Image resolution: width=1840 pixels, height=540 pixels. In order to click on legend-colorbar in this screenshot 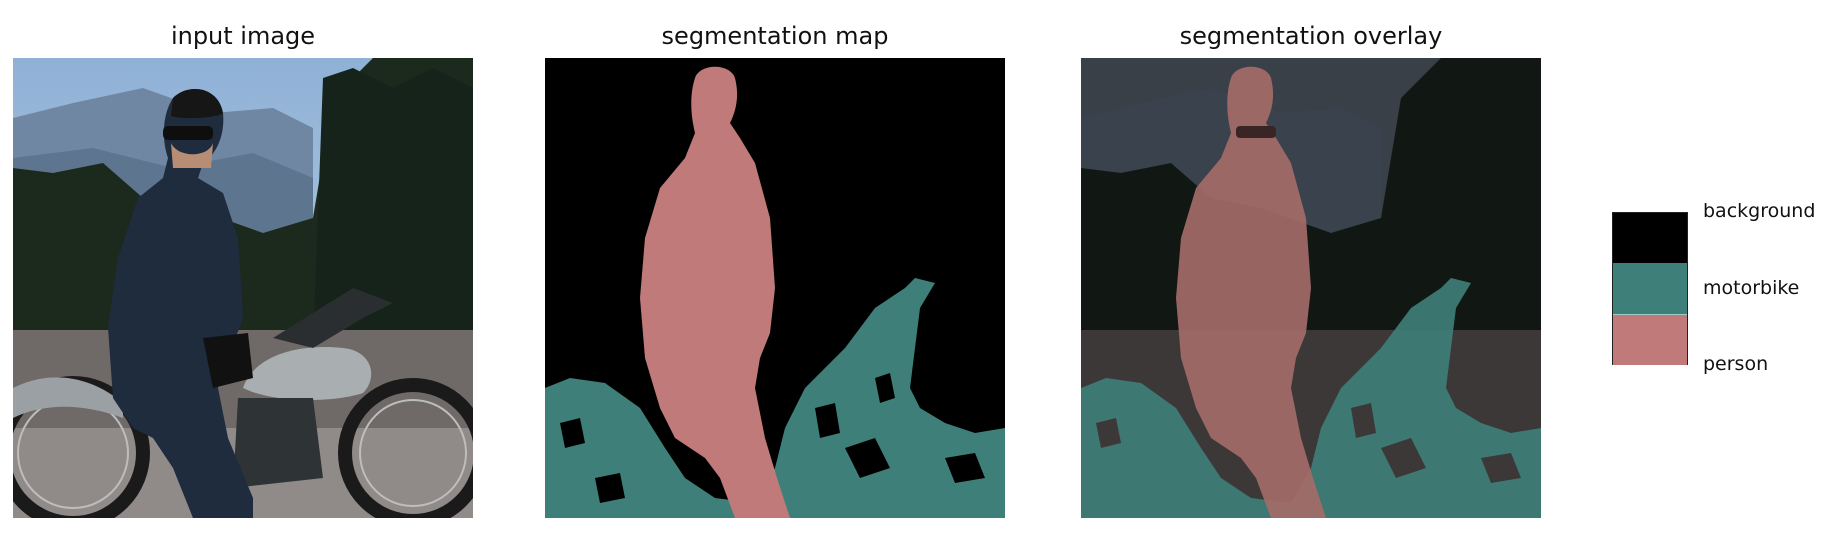, I will do `click(1650, 288)`.